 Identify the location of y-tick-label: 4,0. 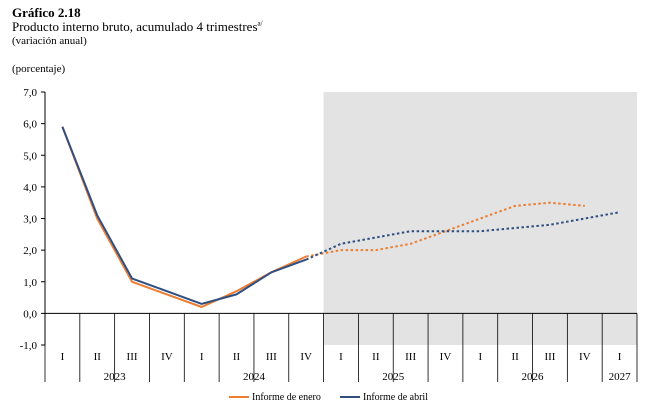
(30, 188).